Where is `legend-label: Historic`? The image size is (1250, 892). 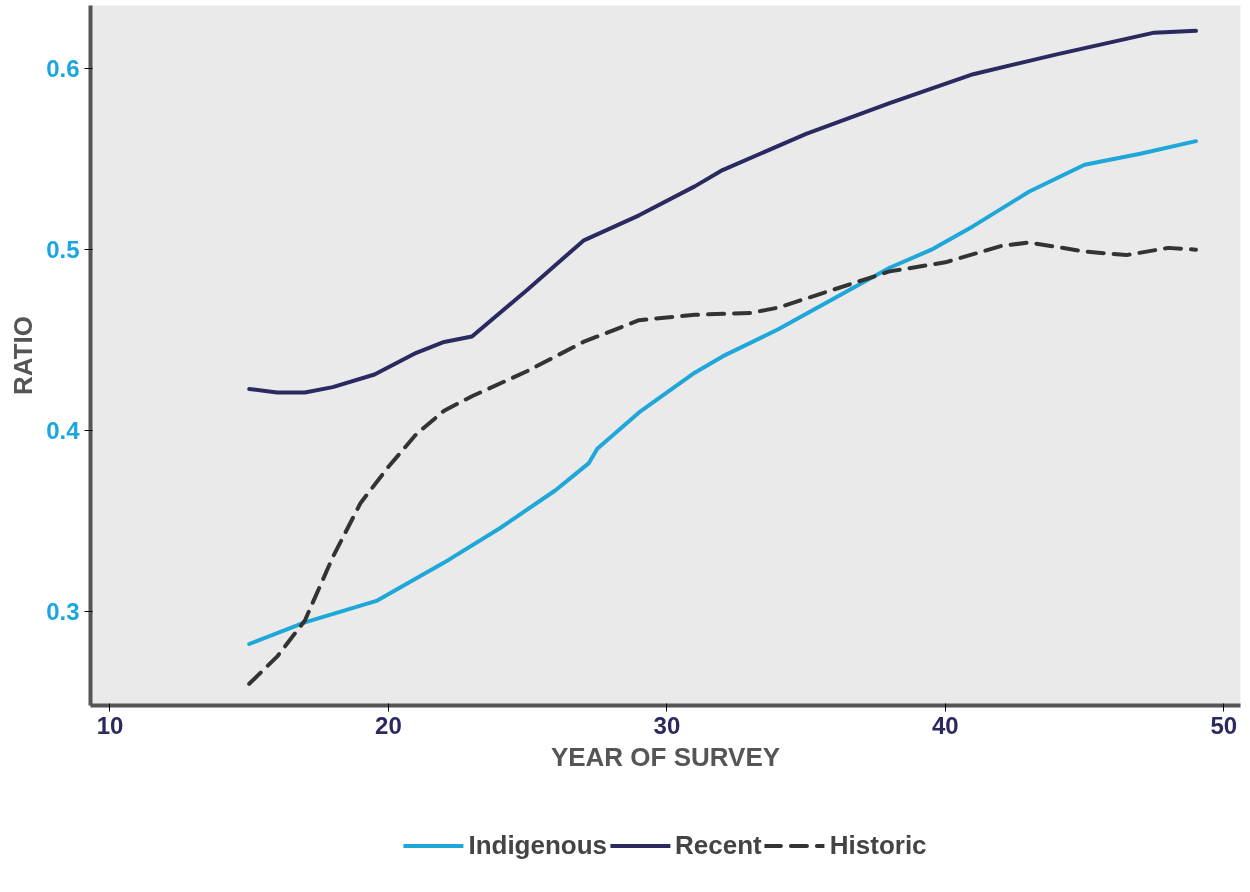
legend-label: Historic is located at coordinates (878, 845).